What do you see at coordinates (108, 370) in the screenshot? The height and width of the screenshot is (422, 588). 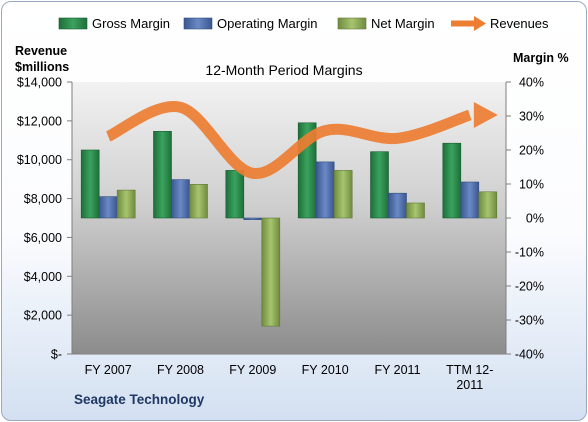 I see `x-tick-label-1: FY 2007` at bounding box center [108, 370].